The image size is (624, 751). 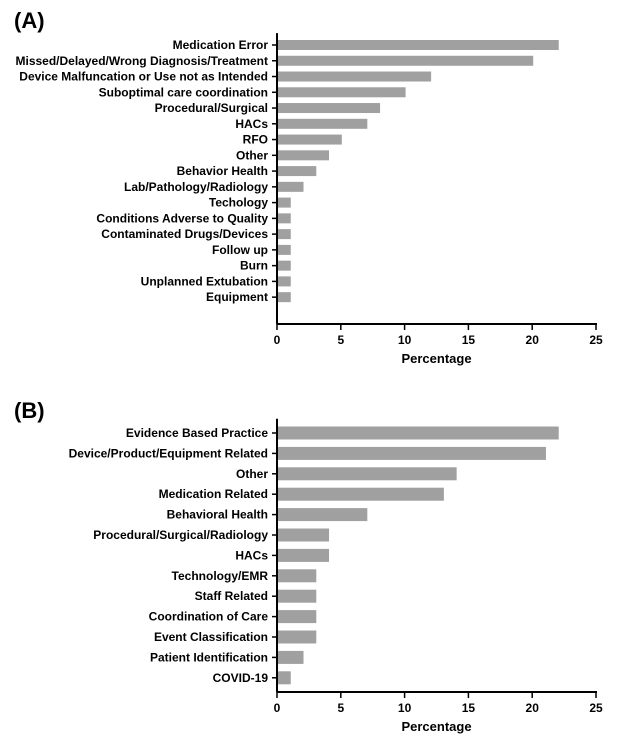 I want to click on category-label: RFO, so click(x=255, y=140).